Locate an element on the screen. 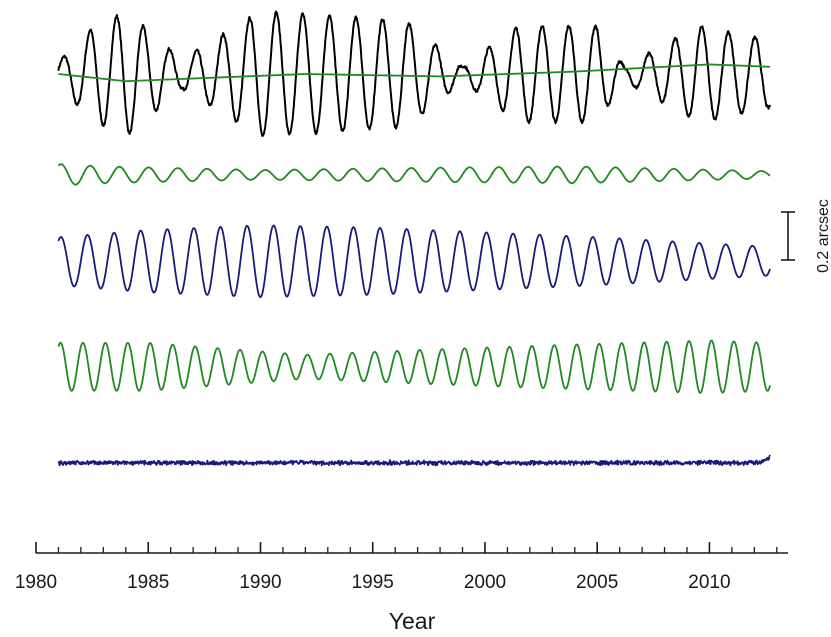 The image size is (831, 637). scale-bar: 0.2 arcsec is located at coordinates (806, 236).